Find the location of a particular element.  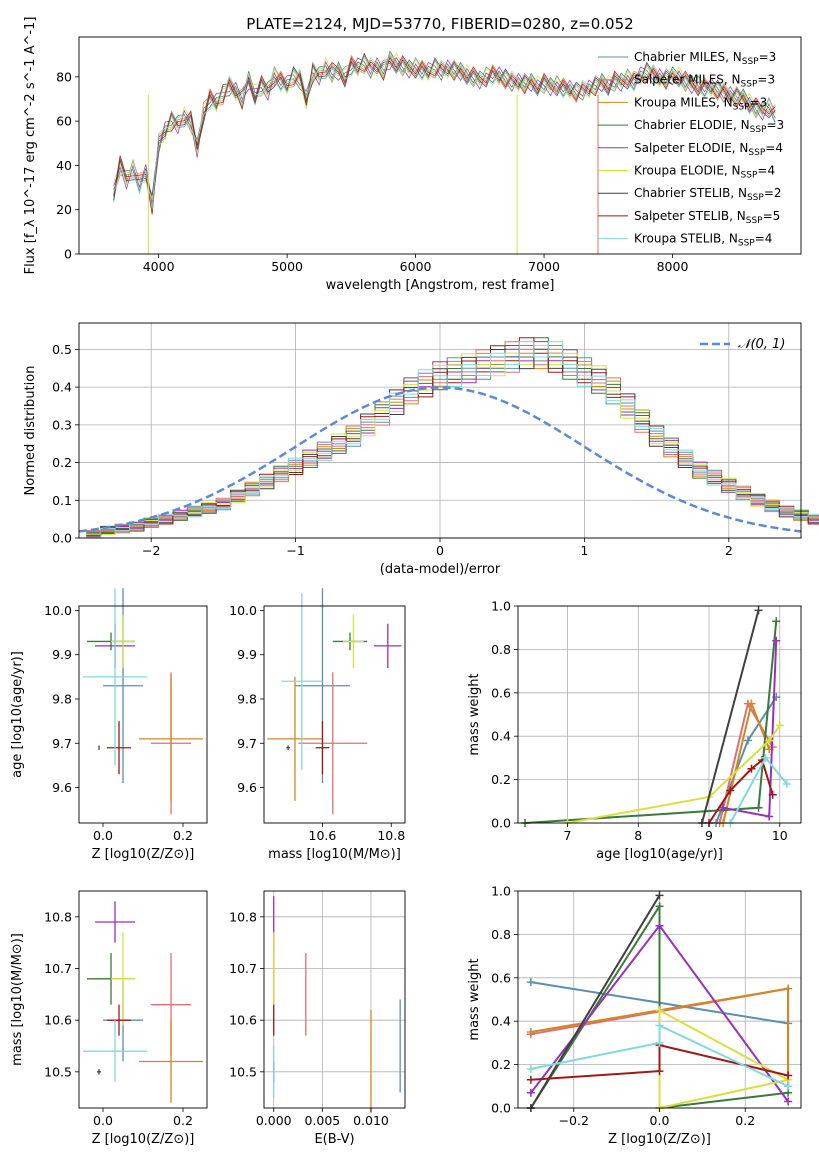

y-tick-label: 9.7 is located at coordinates (62, 743).